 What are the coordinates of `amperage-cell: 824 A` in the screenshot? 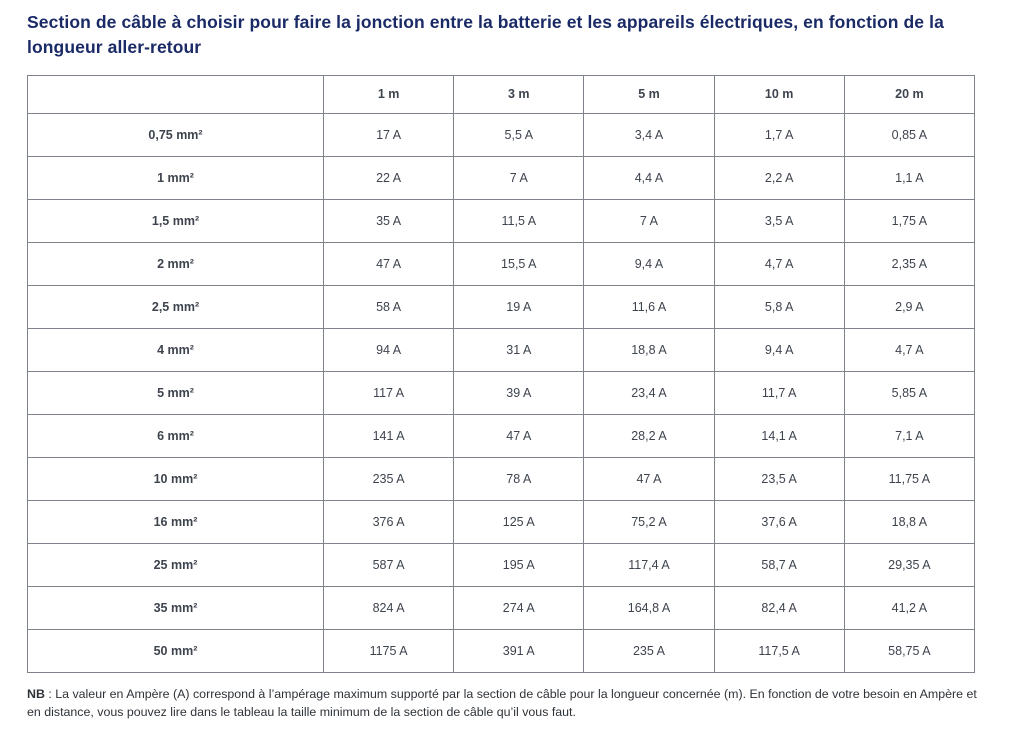 It's located at (388, 607).